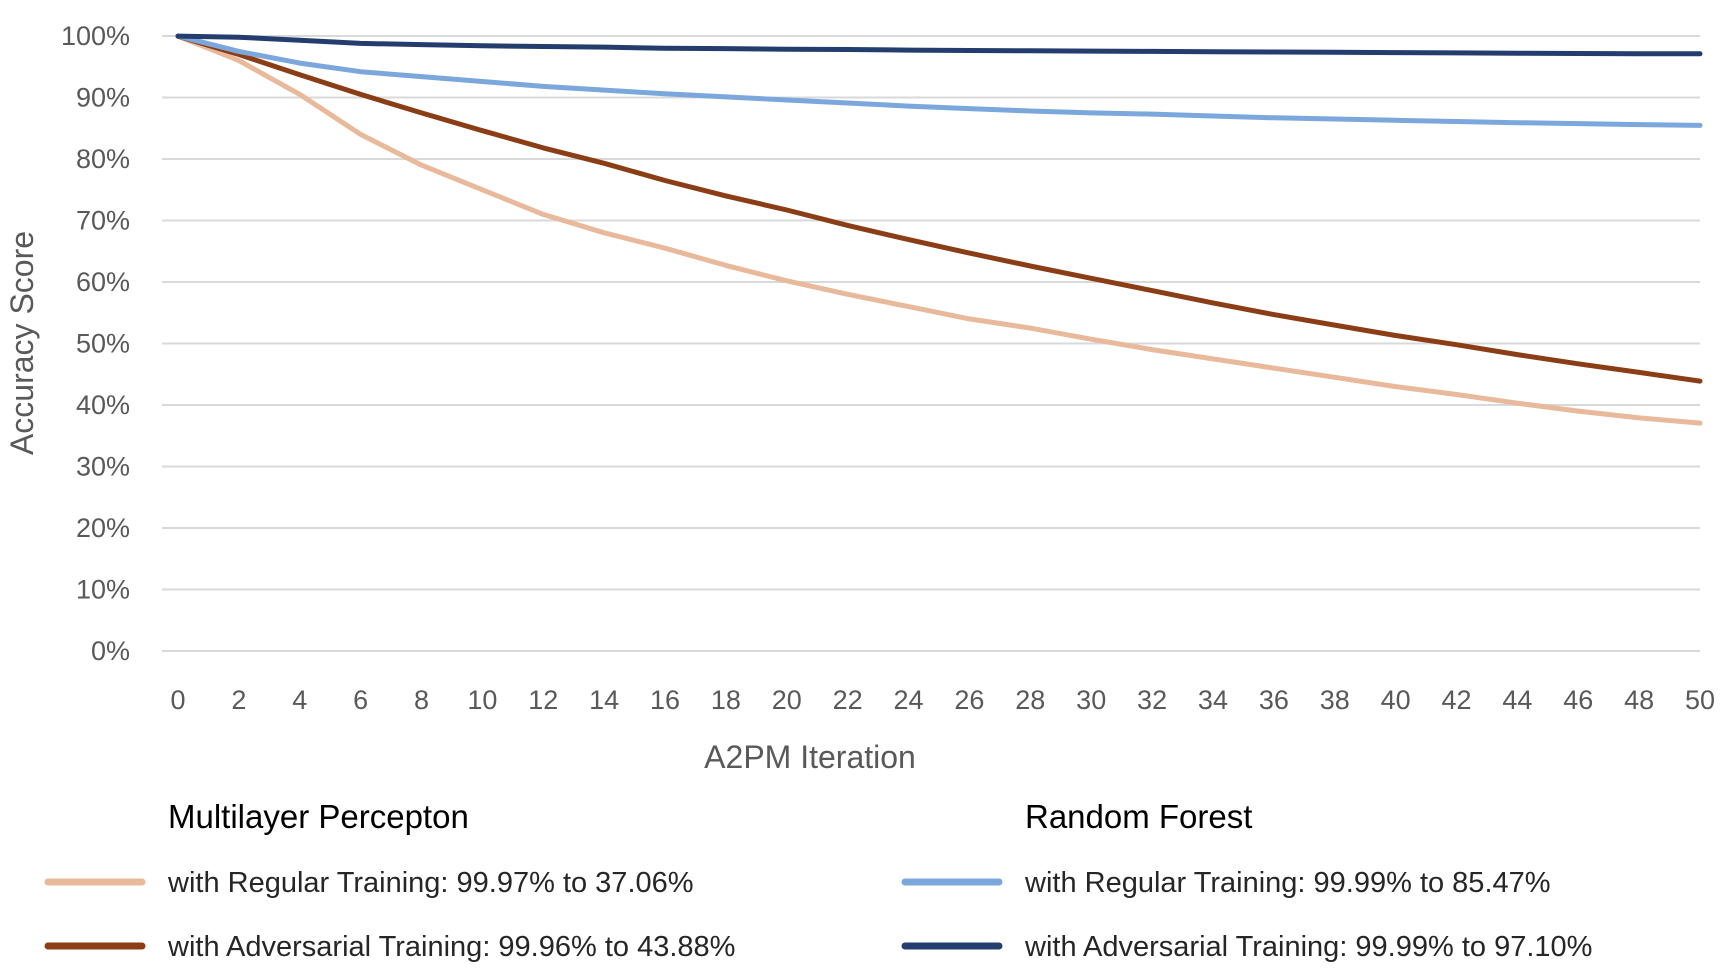 Image resolution: width=1720 pixels, height=980 pixels. What do you see at coordinates (482, 700) in the screenshot?
I see `x-tick-label: 10` at bounding box center [482, 700].